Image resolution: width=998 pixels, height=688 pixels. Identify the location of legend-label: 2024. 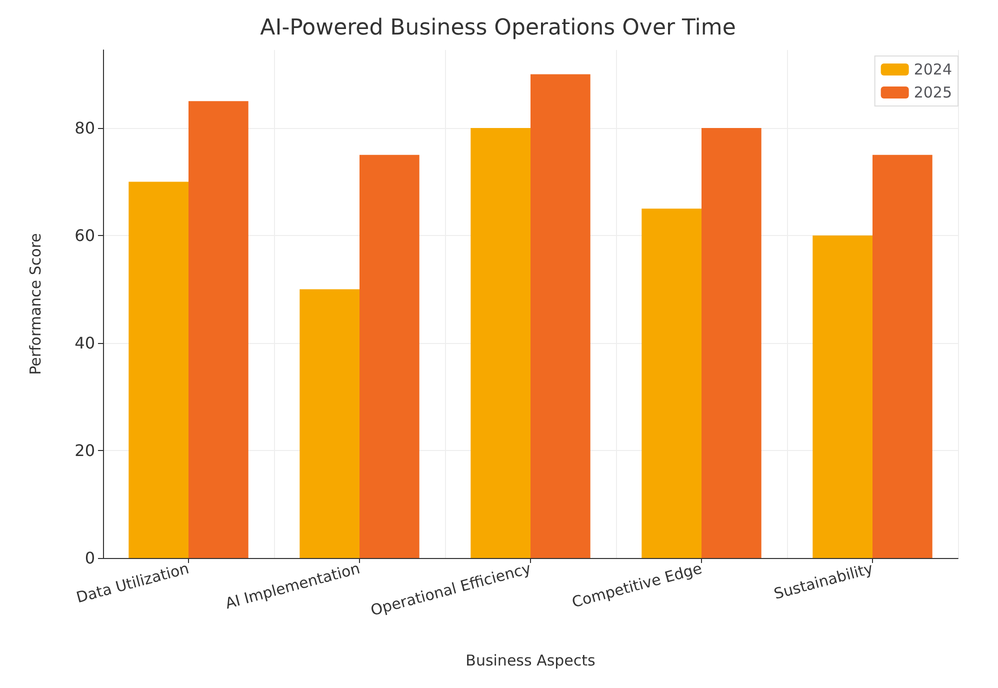
(933, 69).